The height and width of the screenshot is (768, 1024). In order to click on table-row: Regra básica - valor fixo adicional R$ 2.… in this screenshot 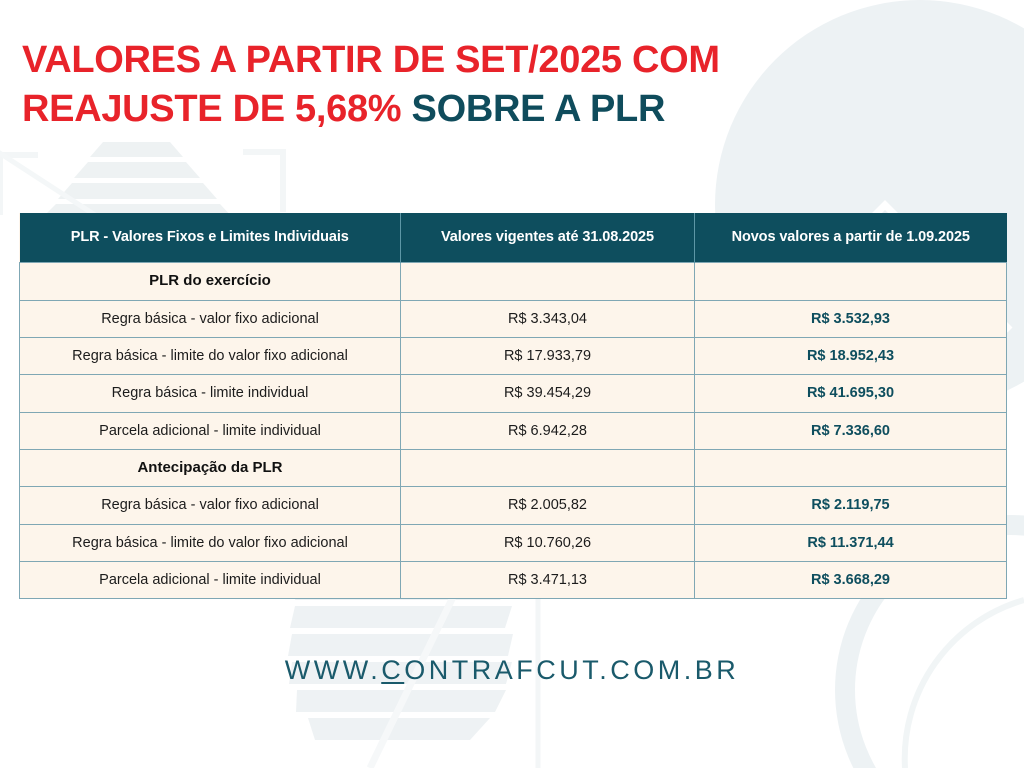, I will do `click(513, 505)`.